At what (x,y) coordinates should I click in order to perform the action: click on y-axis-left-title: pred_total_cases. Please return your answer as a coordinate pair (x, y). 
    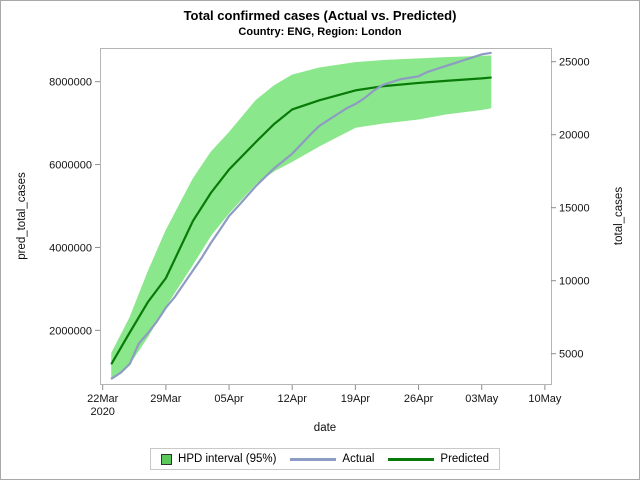
    Looking at the image, I should click on (22, 216).